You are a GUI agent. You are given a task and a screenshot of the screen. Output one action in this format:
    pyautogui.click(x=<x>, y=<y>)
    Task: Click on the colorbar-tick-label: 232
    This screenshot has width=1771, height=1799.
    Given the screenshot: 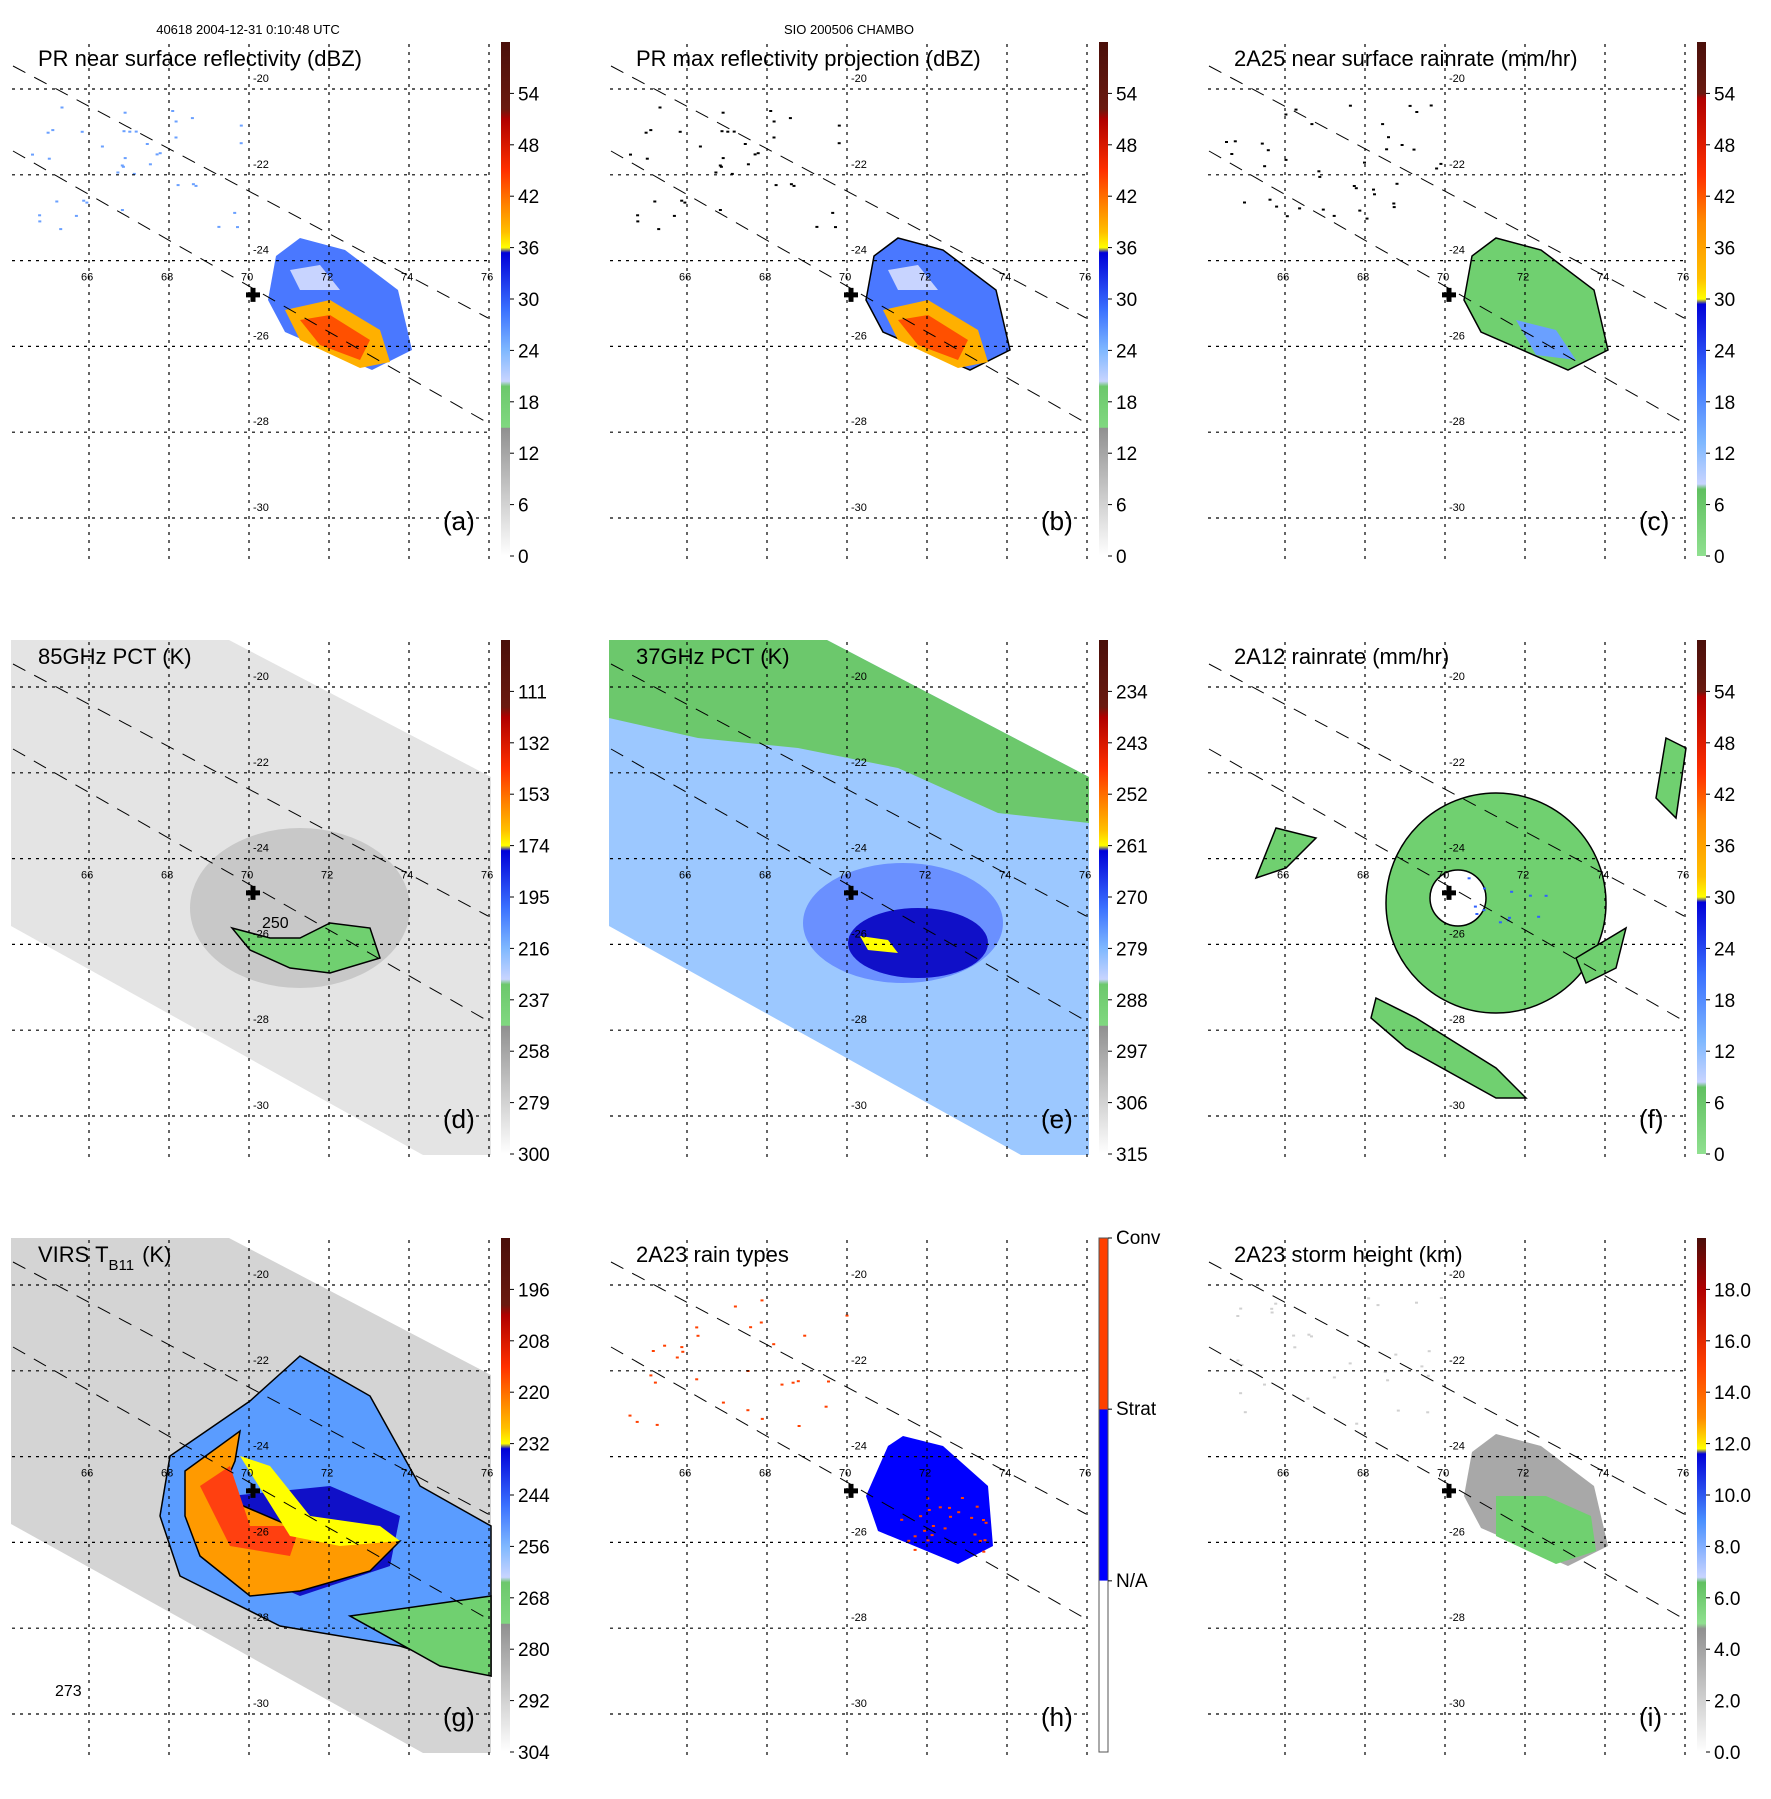 What is the action you would take?
    pyautogui.click(x=534, y=1445)
    